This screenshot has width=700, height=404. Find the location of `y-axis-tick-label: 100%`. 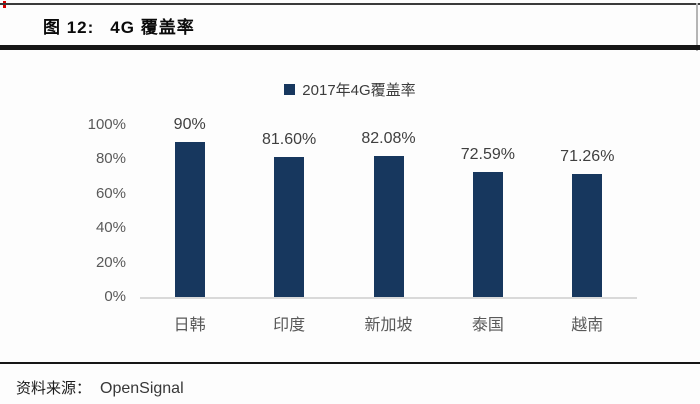

y-axis-tick-label: 100% is located at coordinates (106, 124).